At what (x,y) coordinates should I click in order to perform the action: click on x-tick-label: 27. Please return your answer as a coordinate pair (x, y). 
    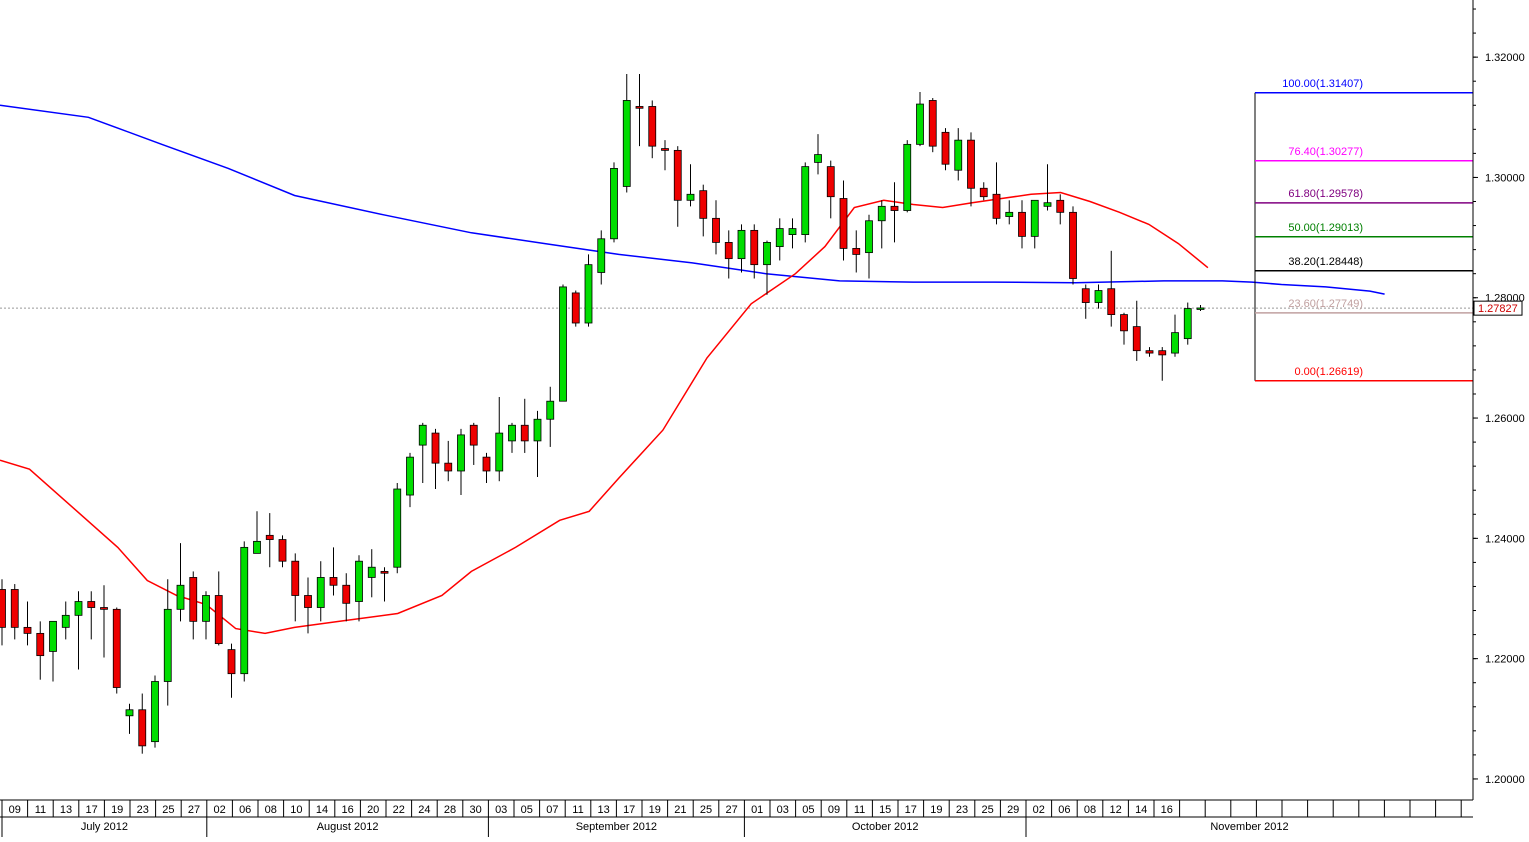
    Looking at the image, I should click on (194, 810).